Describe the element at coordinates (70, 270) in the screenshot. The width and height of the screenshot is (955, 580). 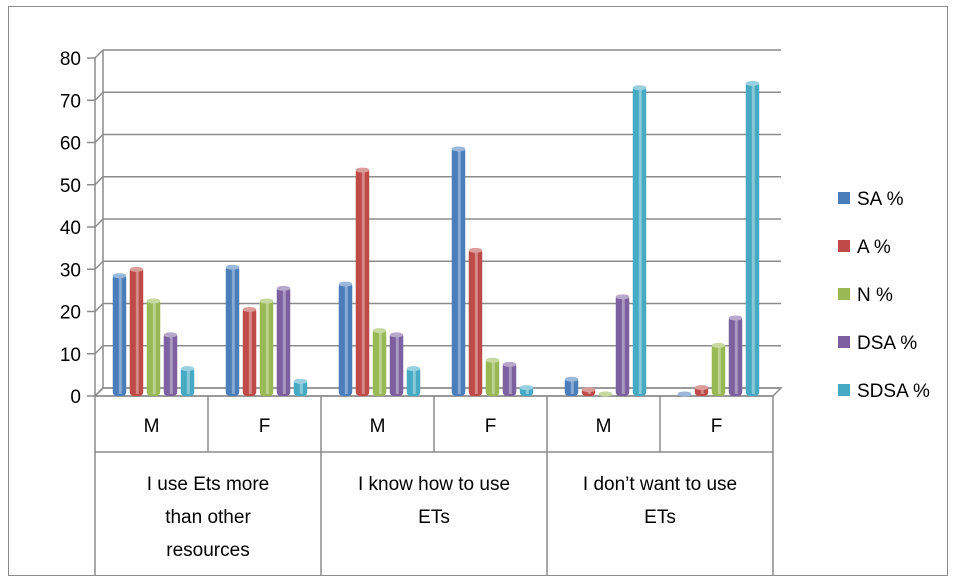
I see `y-tick-label: 30` at that location.